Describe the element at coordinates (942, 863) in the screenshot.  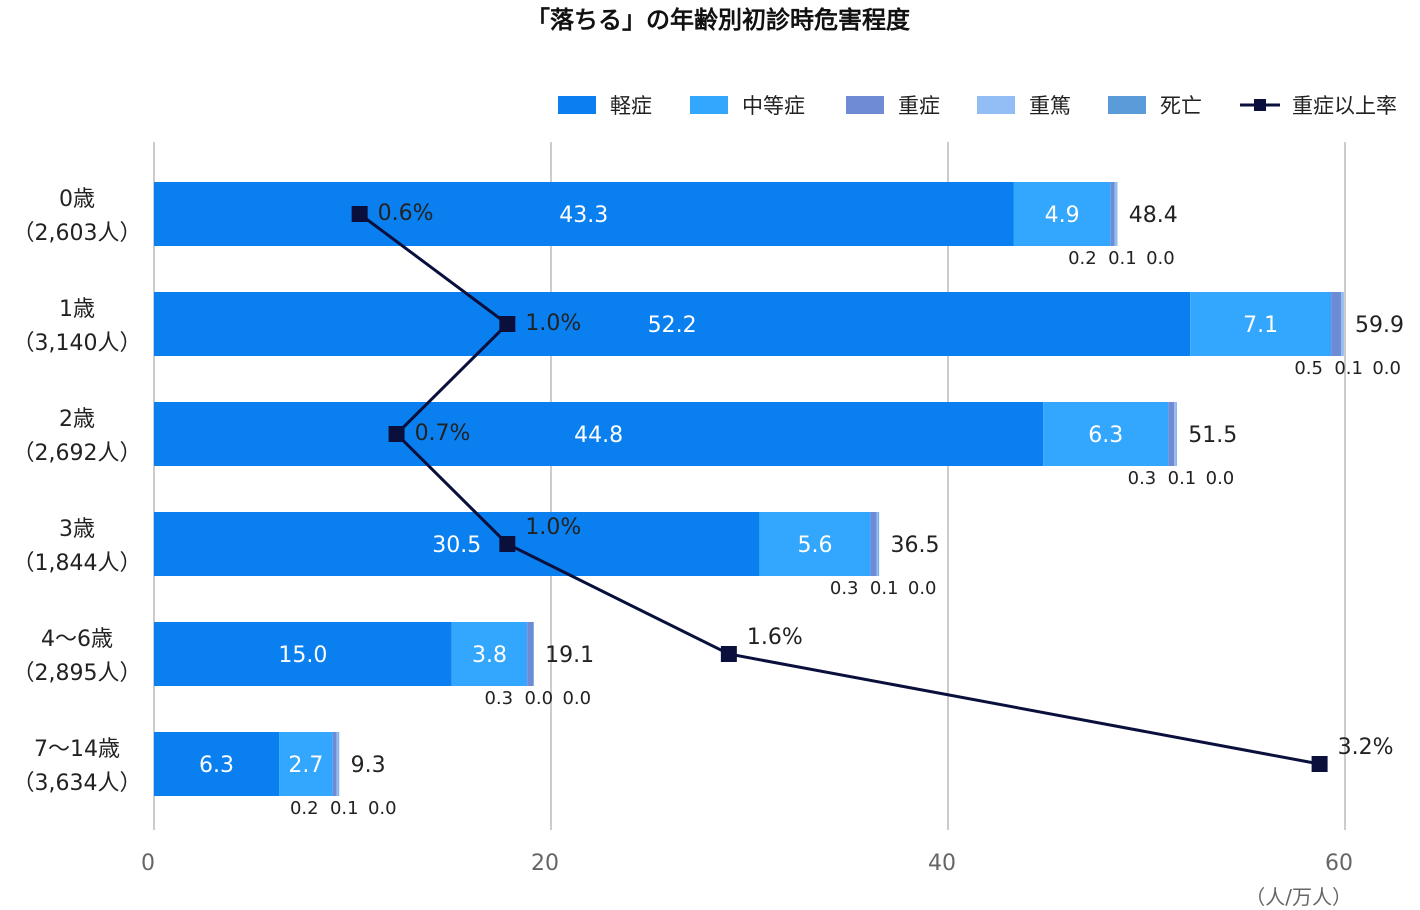
I see `x-tick-label-40: 40` at that location.